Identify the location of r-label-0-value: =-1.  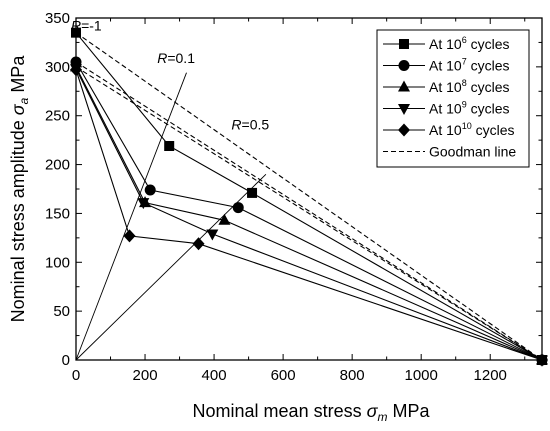
(91, 26).